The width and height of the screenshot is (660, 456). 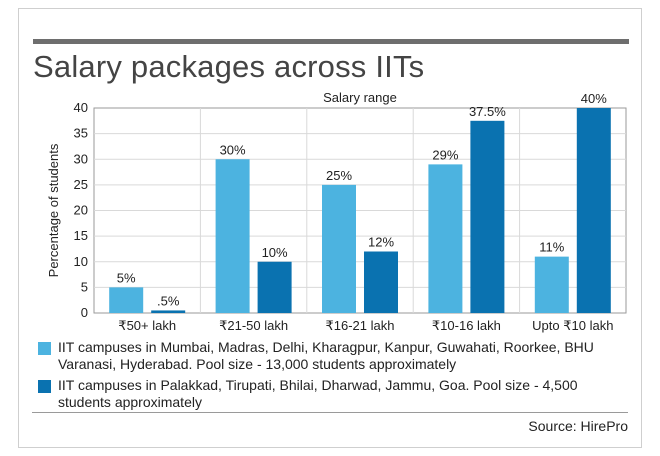 What do you see at coordinates (381, 242) in the screenshot?
I see `data-label-s2-c3: 12%` at bounding box center [381, 242].